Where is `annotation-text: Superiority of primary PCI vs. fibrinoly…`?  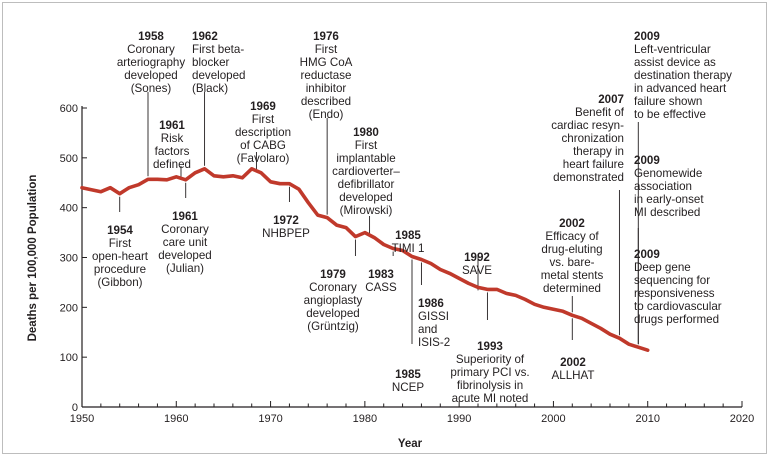
annotation-text: Superiority of primary PCI vs. fibrinoly… is located at coordinates (490, 379).